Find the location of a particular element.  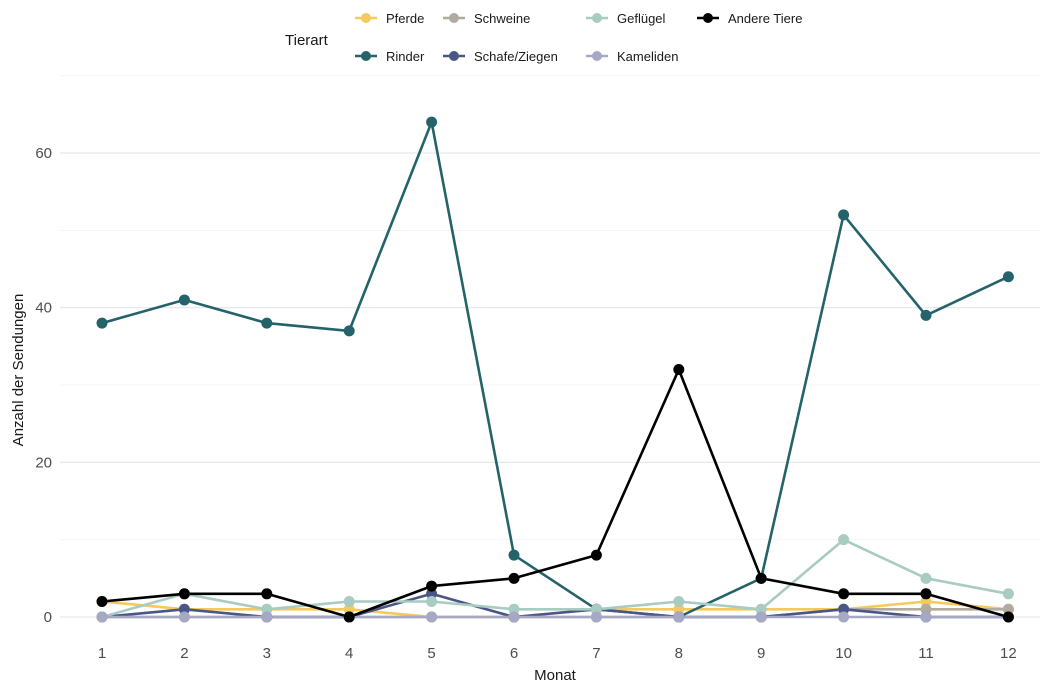

y-tick-label: 60 is located at coordinates (43, 153).